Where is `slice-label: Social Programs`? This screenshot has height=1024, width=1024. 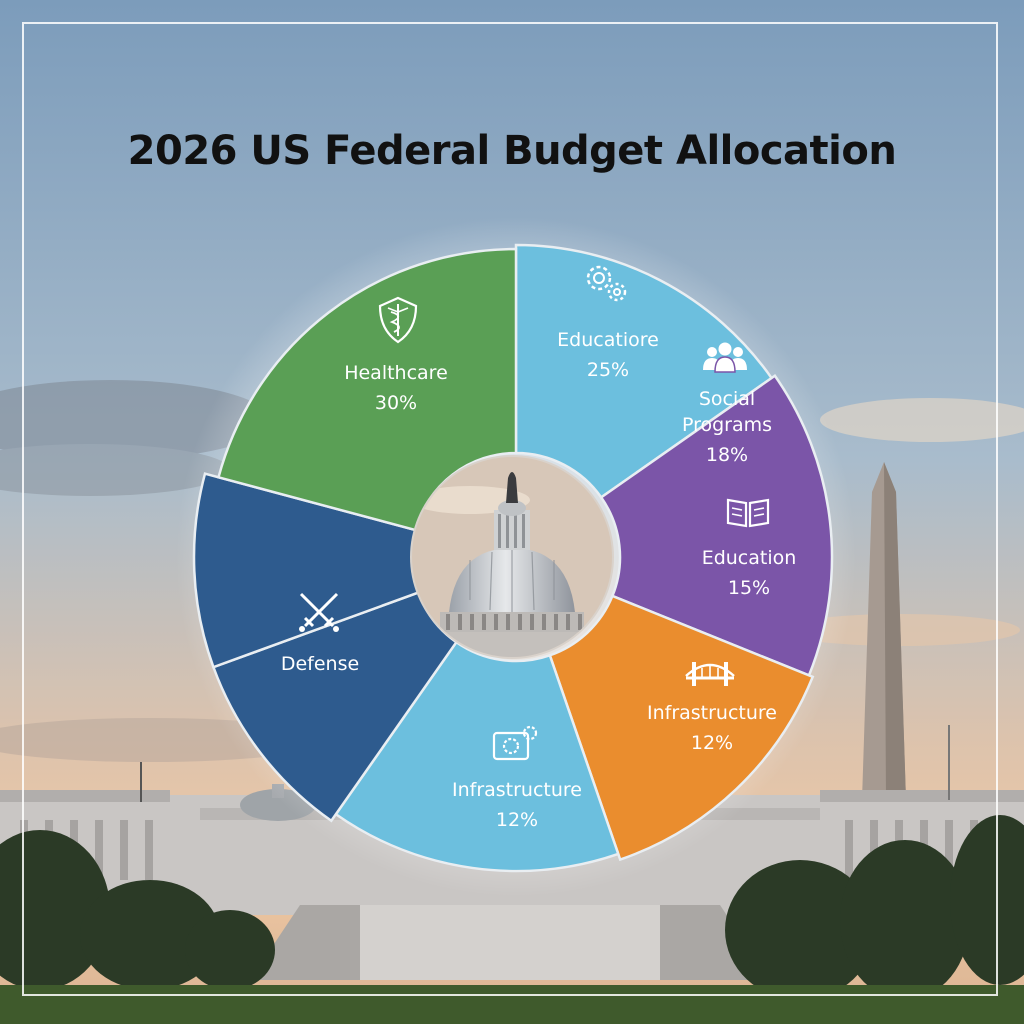 slice-label: Social Programs is located at coordinates (727, 412).